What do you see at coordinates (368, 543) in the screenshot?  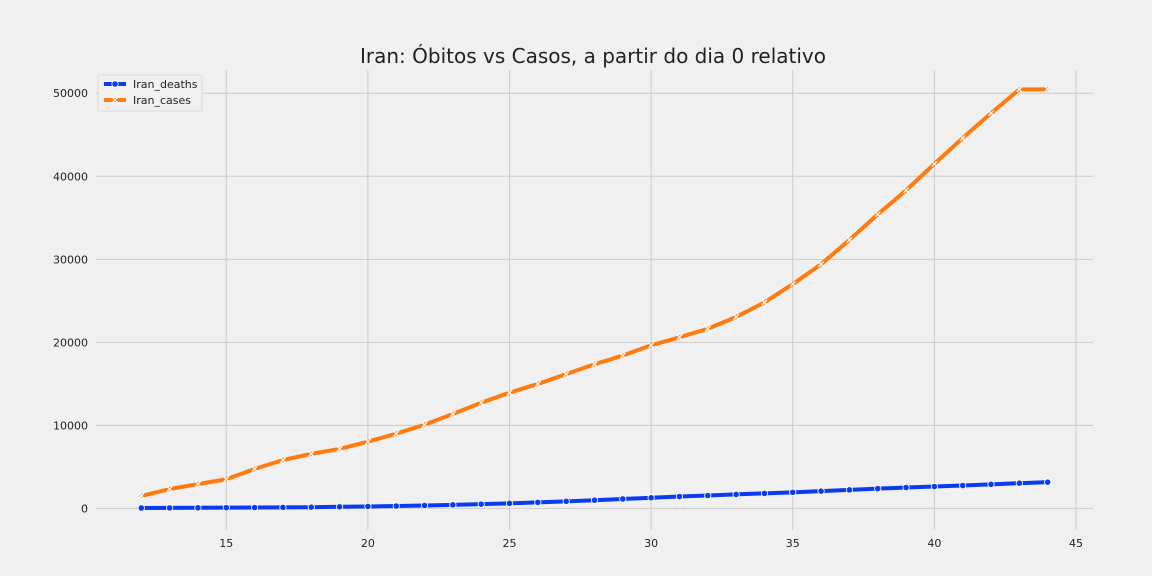 I see `x-tick-label: 20` at bounding box center [368, 543].